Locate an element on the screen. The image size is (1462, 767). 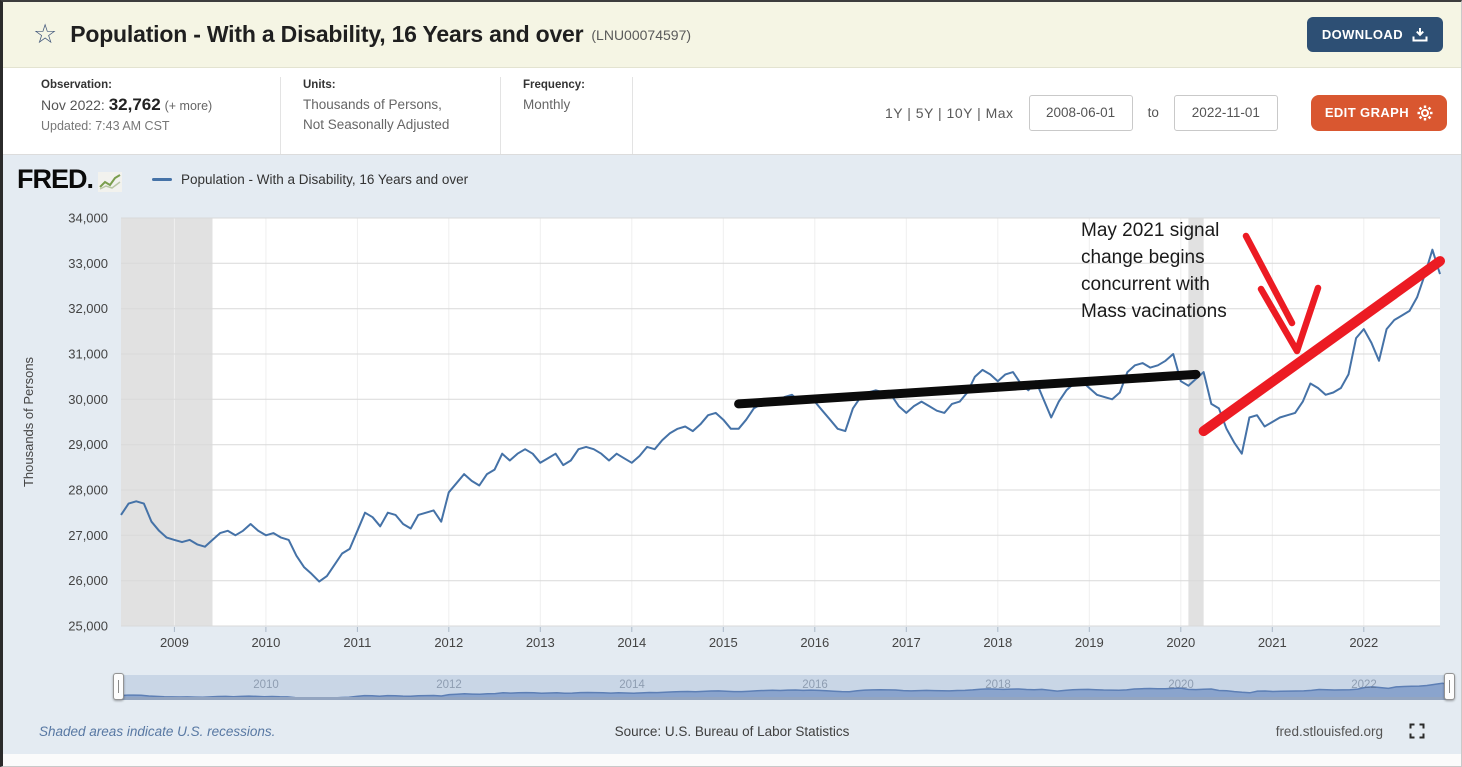
slider-right-handle is located at coordinates (1449, 686).